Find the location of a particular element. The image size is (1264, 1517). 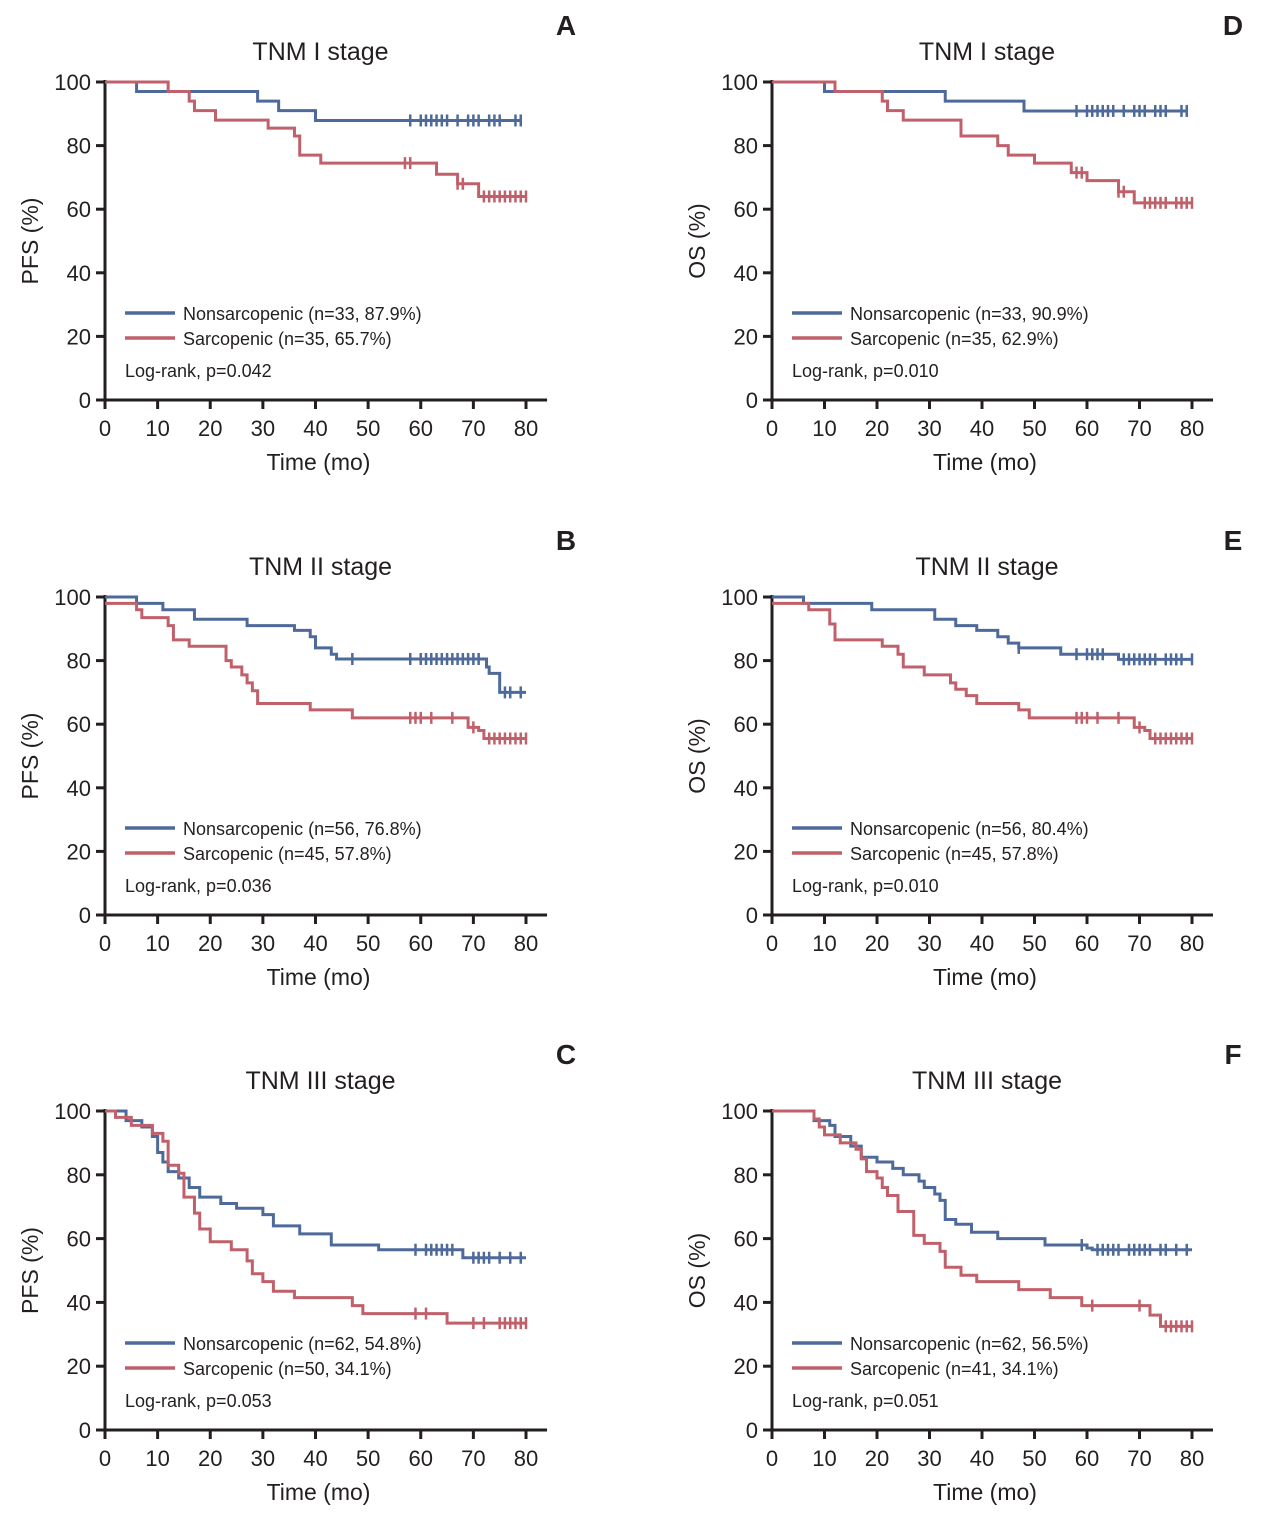

legend-label-nonsarcopenic: Nonsarcopenic (n=56, 76.8%) is located at coordinates (302, 829).